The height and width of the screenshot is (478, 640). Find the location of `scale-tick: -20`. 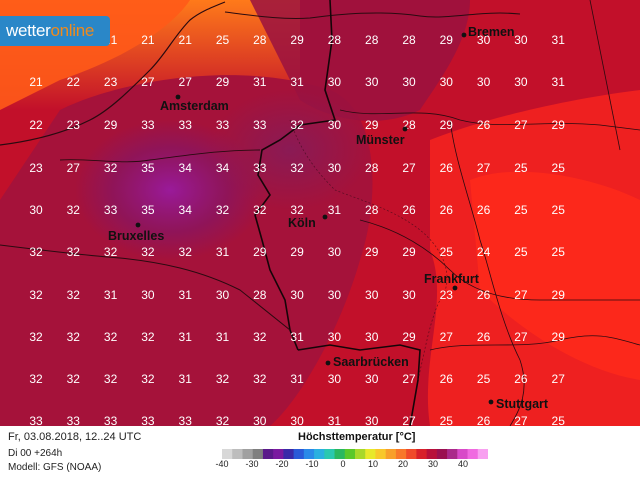

scale-tick: -20 is located at coordinates (282, 464).